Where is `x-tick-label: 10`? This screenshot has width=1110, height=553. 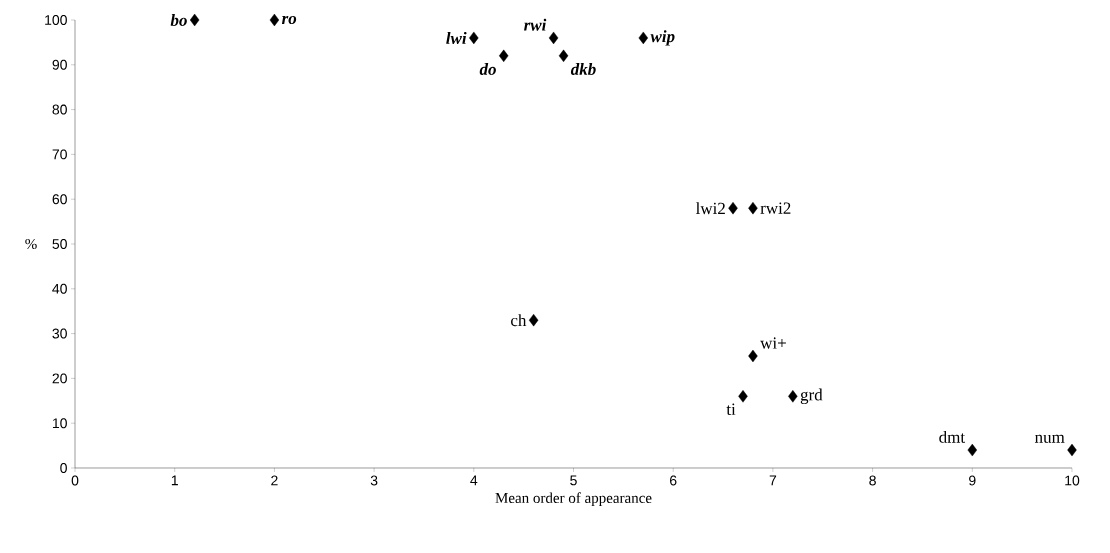
x-tick-label: 10 is located at coordinates (1072, 480).